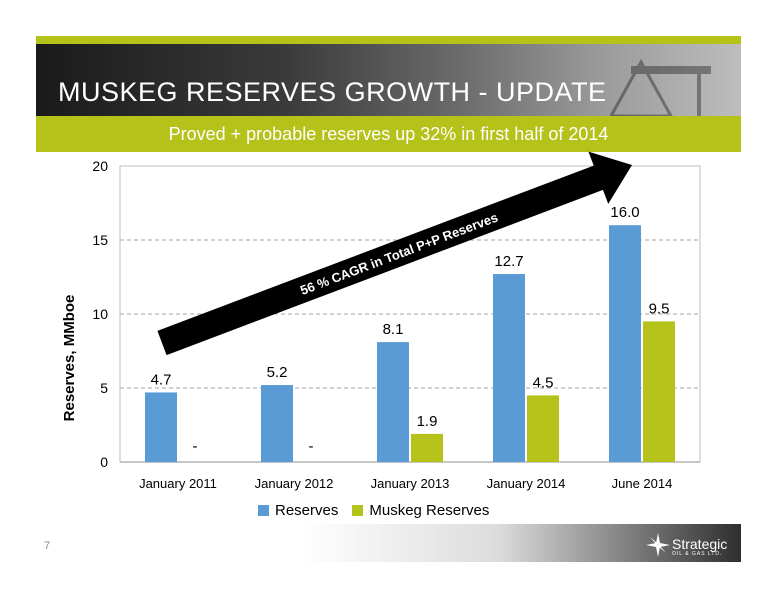 The image size is (776, 600). Describe the element at coordinates (700, 544) in the screenshot. I see `logo-text: Strategic` at that location.